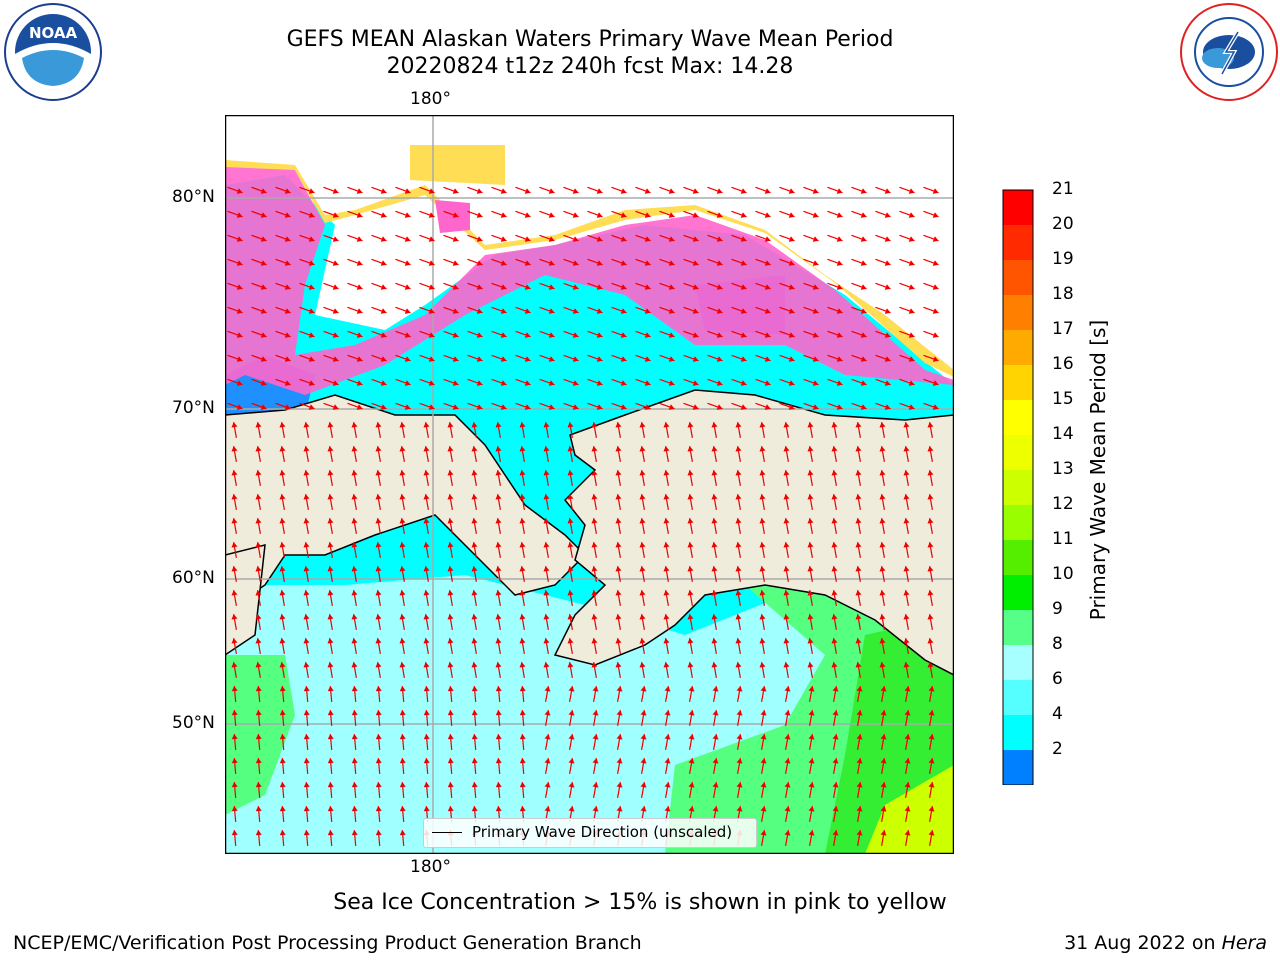 Image resolution: width=1280 pixels, height=960 pixels. What do you see at coordinates (1057, 749) in the screenshot?
I see `colorbar-tick-label: 2` at bounding box center [1057, 749].